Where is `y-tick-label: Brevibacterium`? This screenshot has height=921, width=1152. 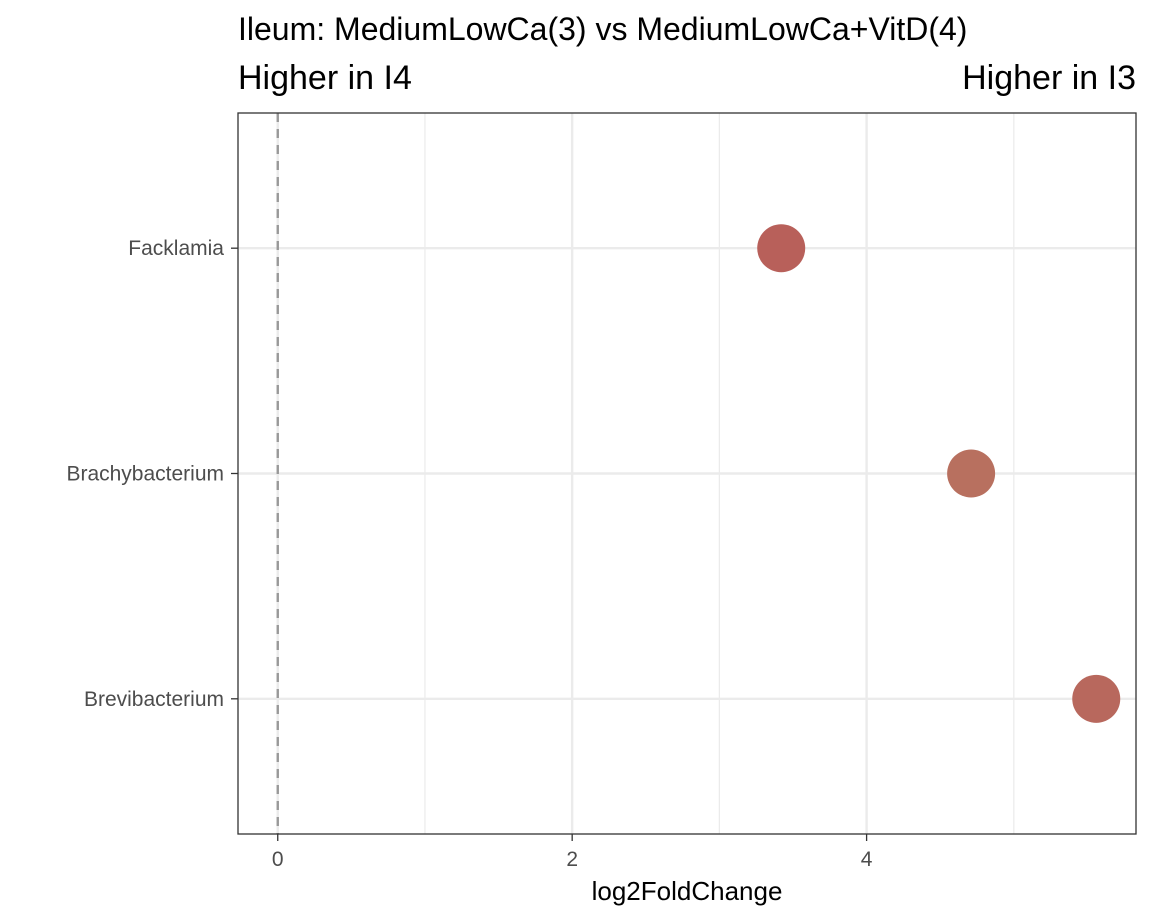 y-tick-label: Brevibacterium is located at coordinates (154, 699).